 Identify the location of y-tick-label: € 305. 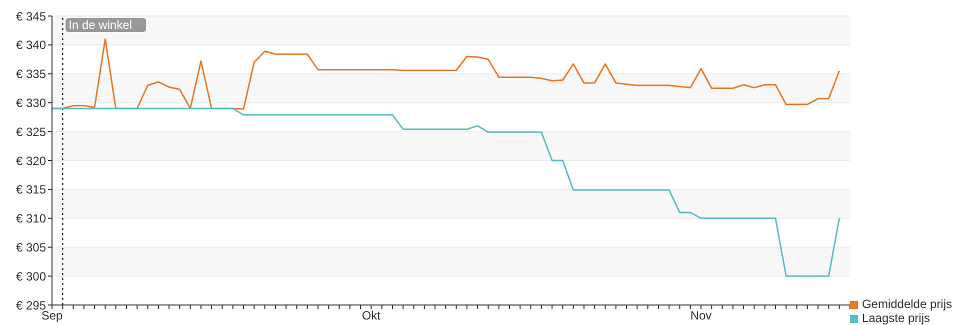
(31, 247).